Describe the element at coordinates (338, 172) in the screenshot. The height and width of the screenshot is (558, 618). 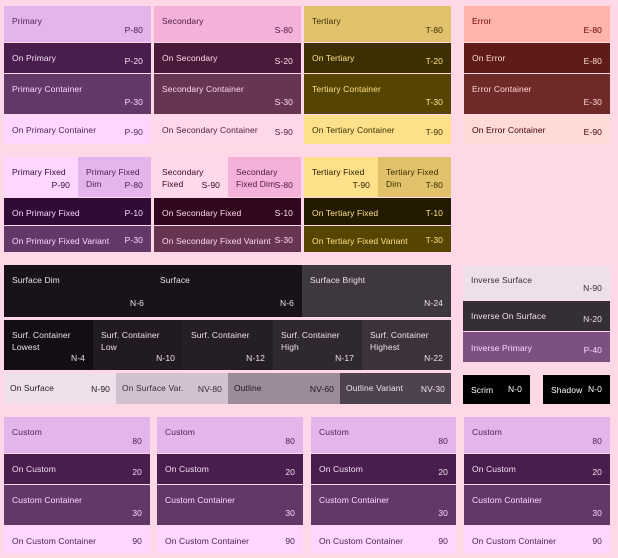
I see `tile-label: Tertiary Fixed` at that location.